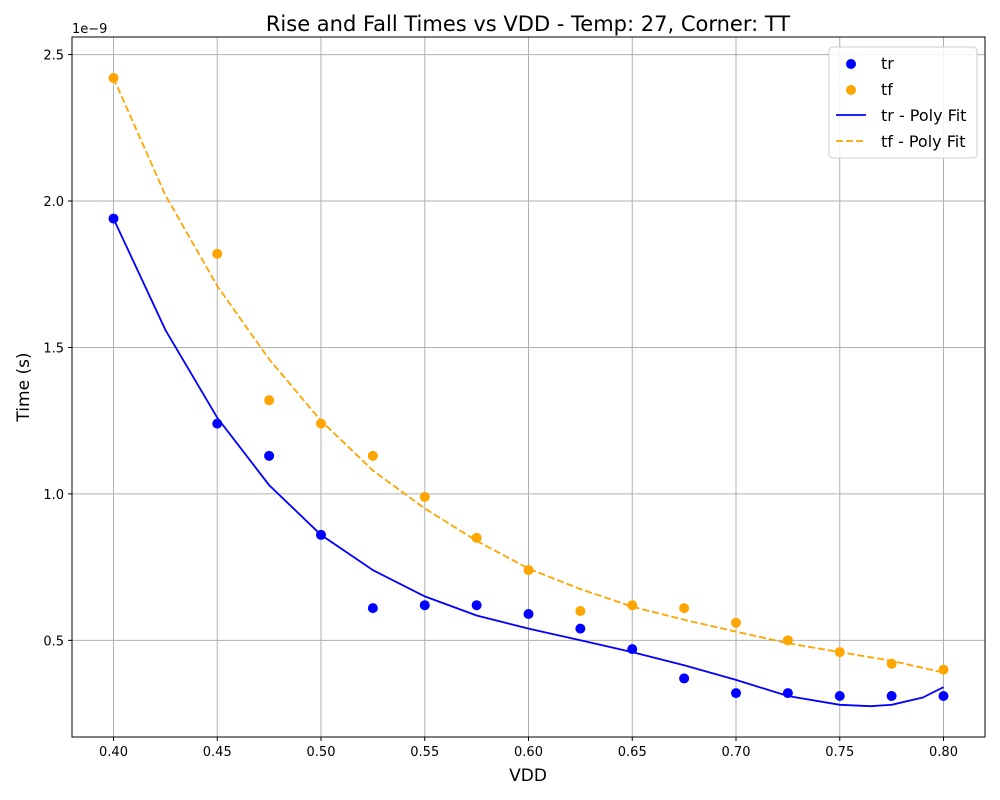 The image size is (1000, 800). Describe the element at coordinates (887, 89) in the screenshot. I see `legend-label: tf` at that location.